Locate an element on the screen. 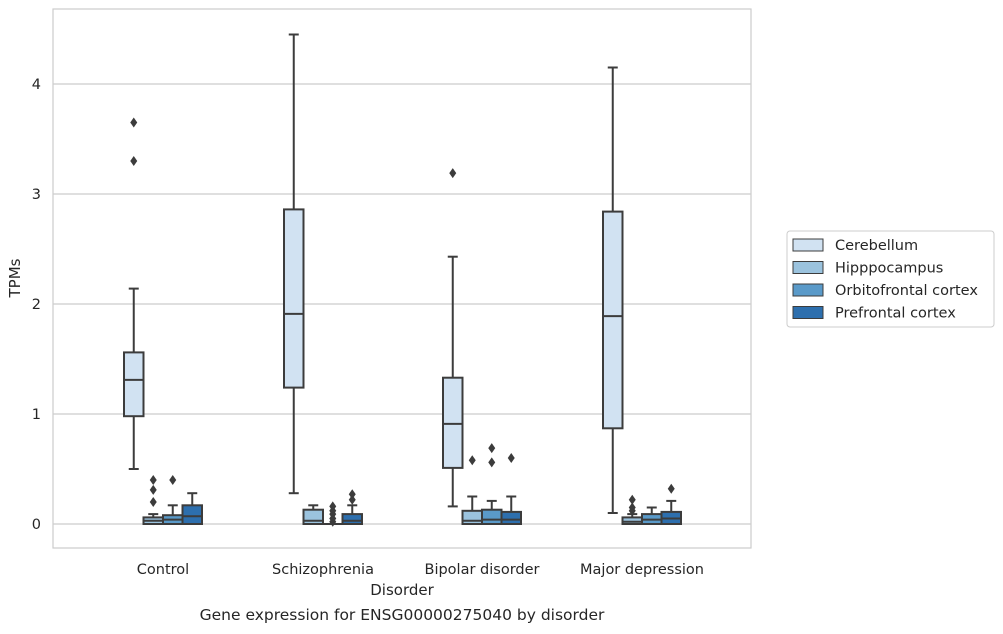 The image size is (1003, 634). series-orbitofrontal-cortex is located at coordinates (412, 485).